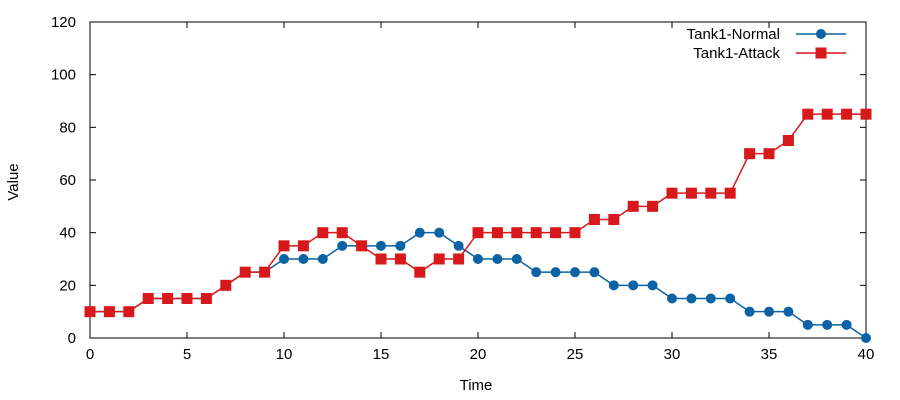 The image size is (900, 400). I want to click on legend-label: Tank1-Normal, so click(733, 34).